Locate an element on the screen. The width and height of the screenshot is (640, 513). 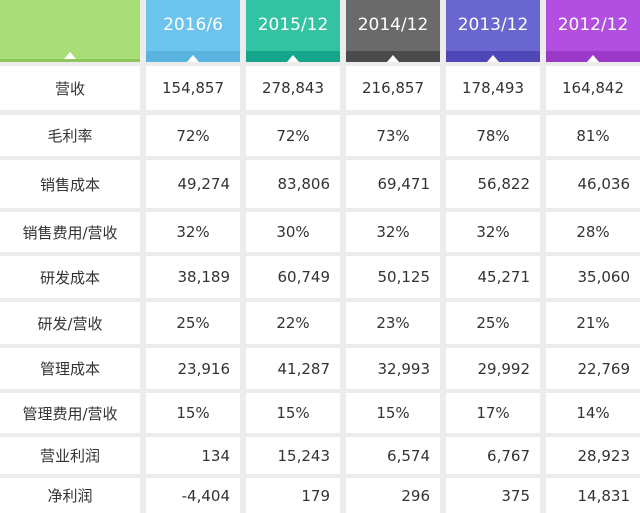
row-label: 营业利润 is located at coordinates (70, 455).